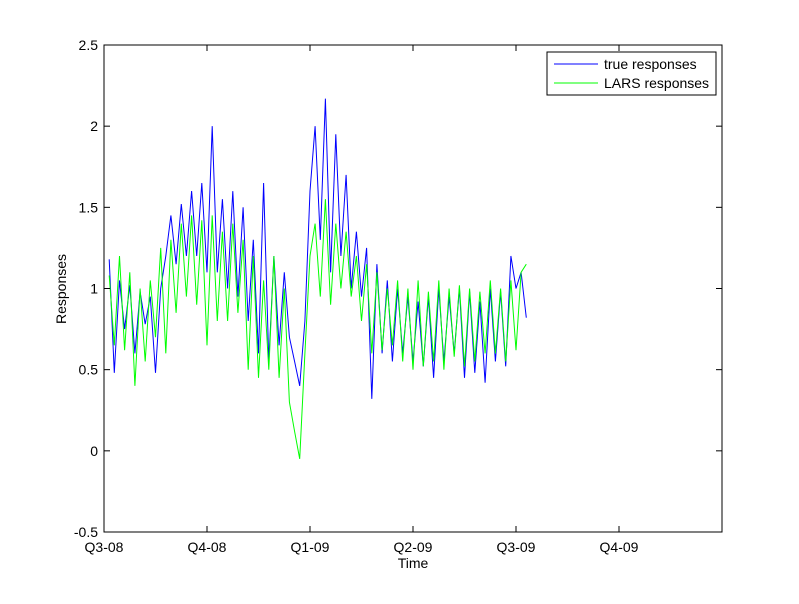 Image resolution: width=799 pixels, height=604 pixels. Describe the element at coordinates (104, 547) in the screenshot. I see `x-tick-label: Q3-08` at that location.